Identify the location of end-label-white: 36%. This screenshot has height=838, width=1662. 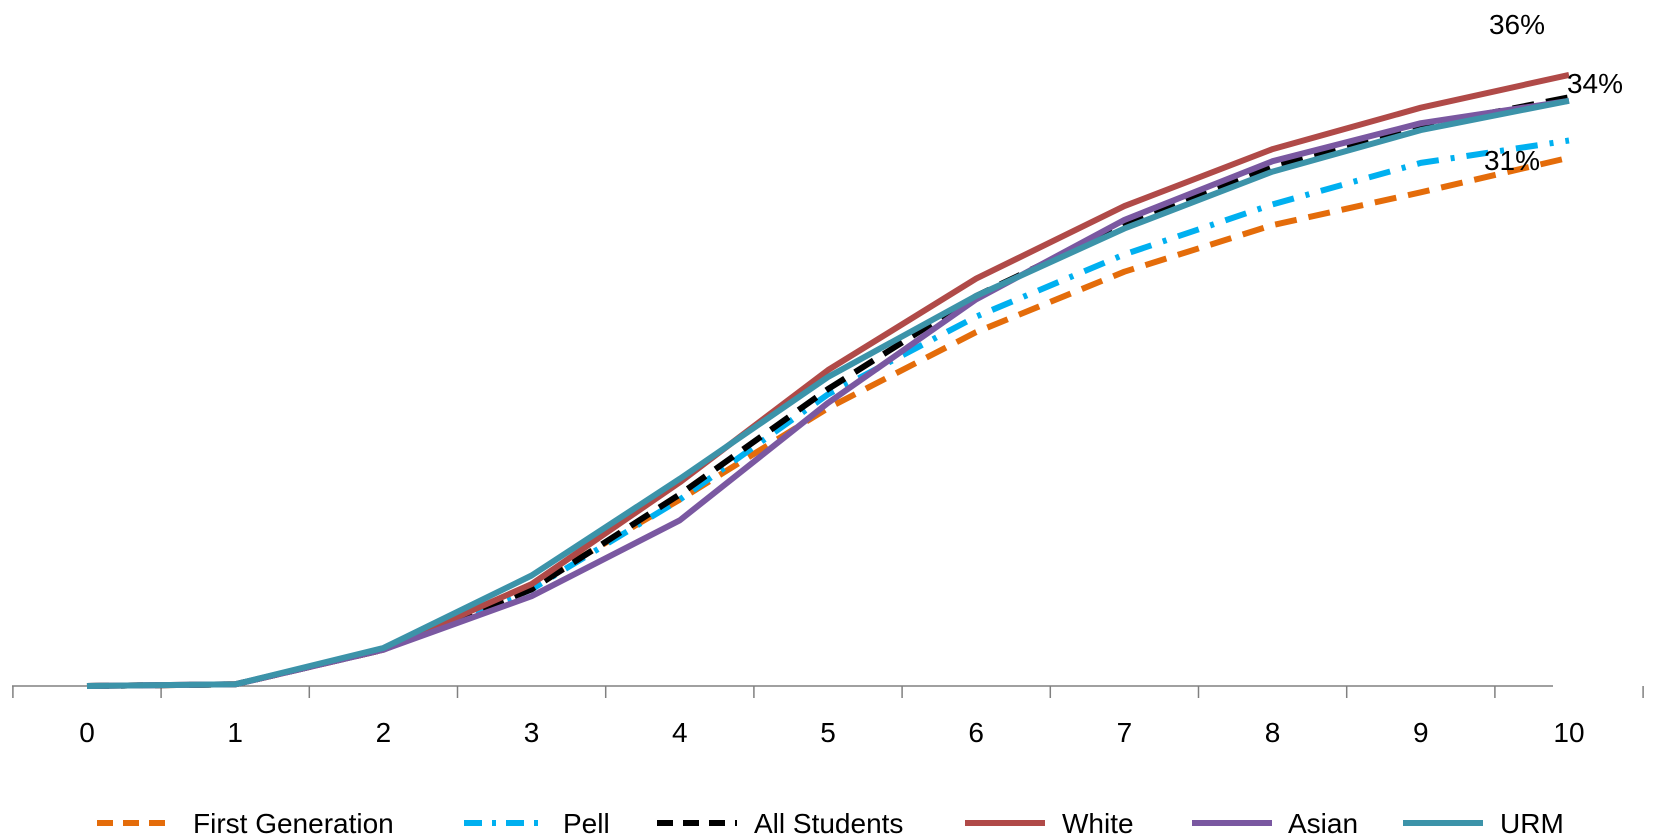
(1517, 24).